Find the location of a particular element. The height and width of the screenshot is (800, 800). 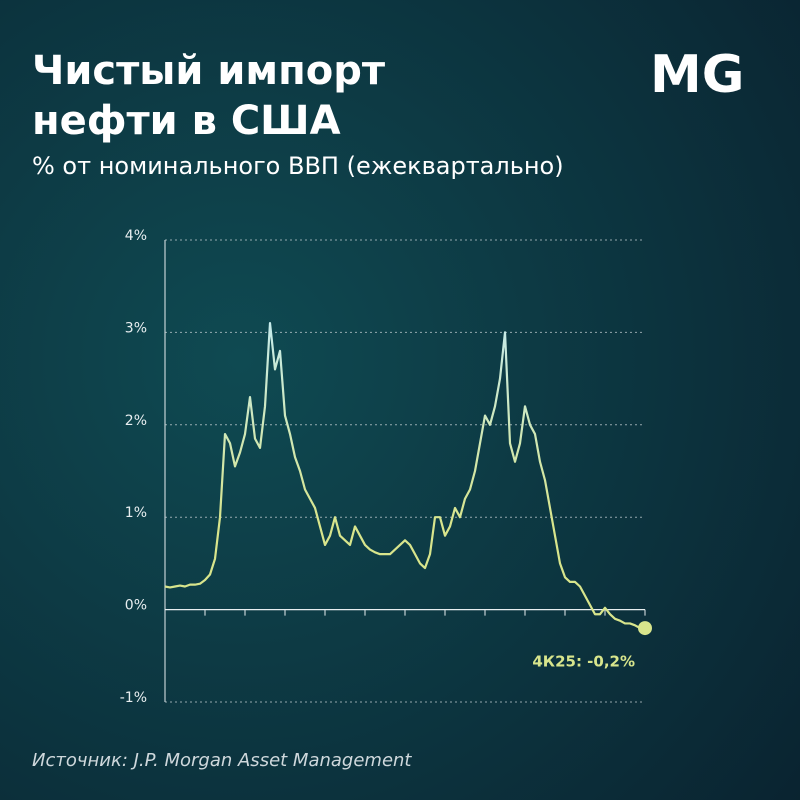

y-tick-label: 2% is located at coordinates (136, 421).